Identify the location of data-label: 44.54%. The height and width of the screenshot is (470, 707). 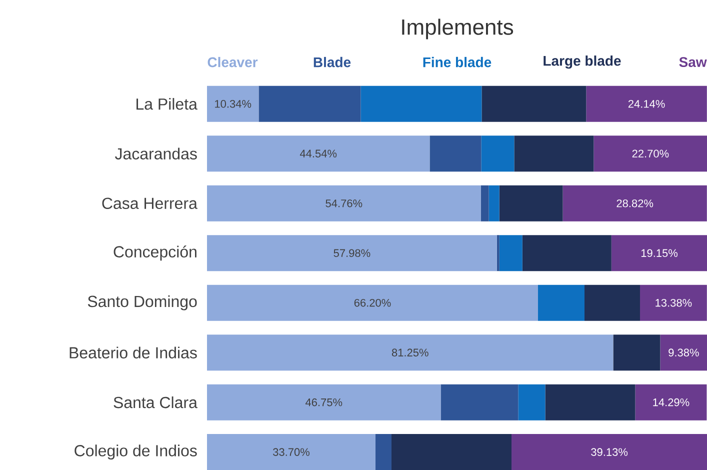
(318, 154).